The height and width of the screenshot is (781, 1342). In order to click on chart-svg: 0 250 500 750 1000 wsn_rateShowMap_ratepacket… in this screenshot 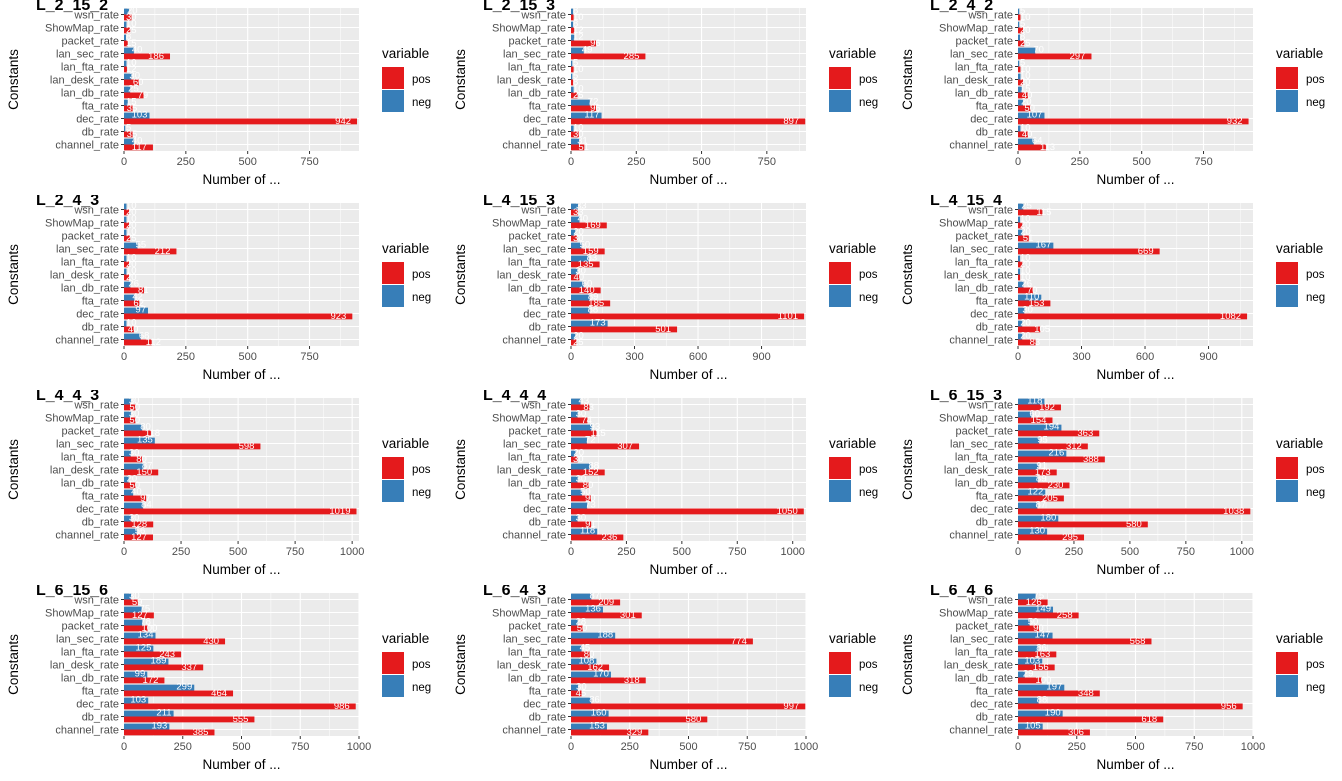, I will do `click(218, 483)`.